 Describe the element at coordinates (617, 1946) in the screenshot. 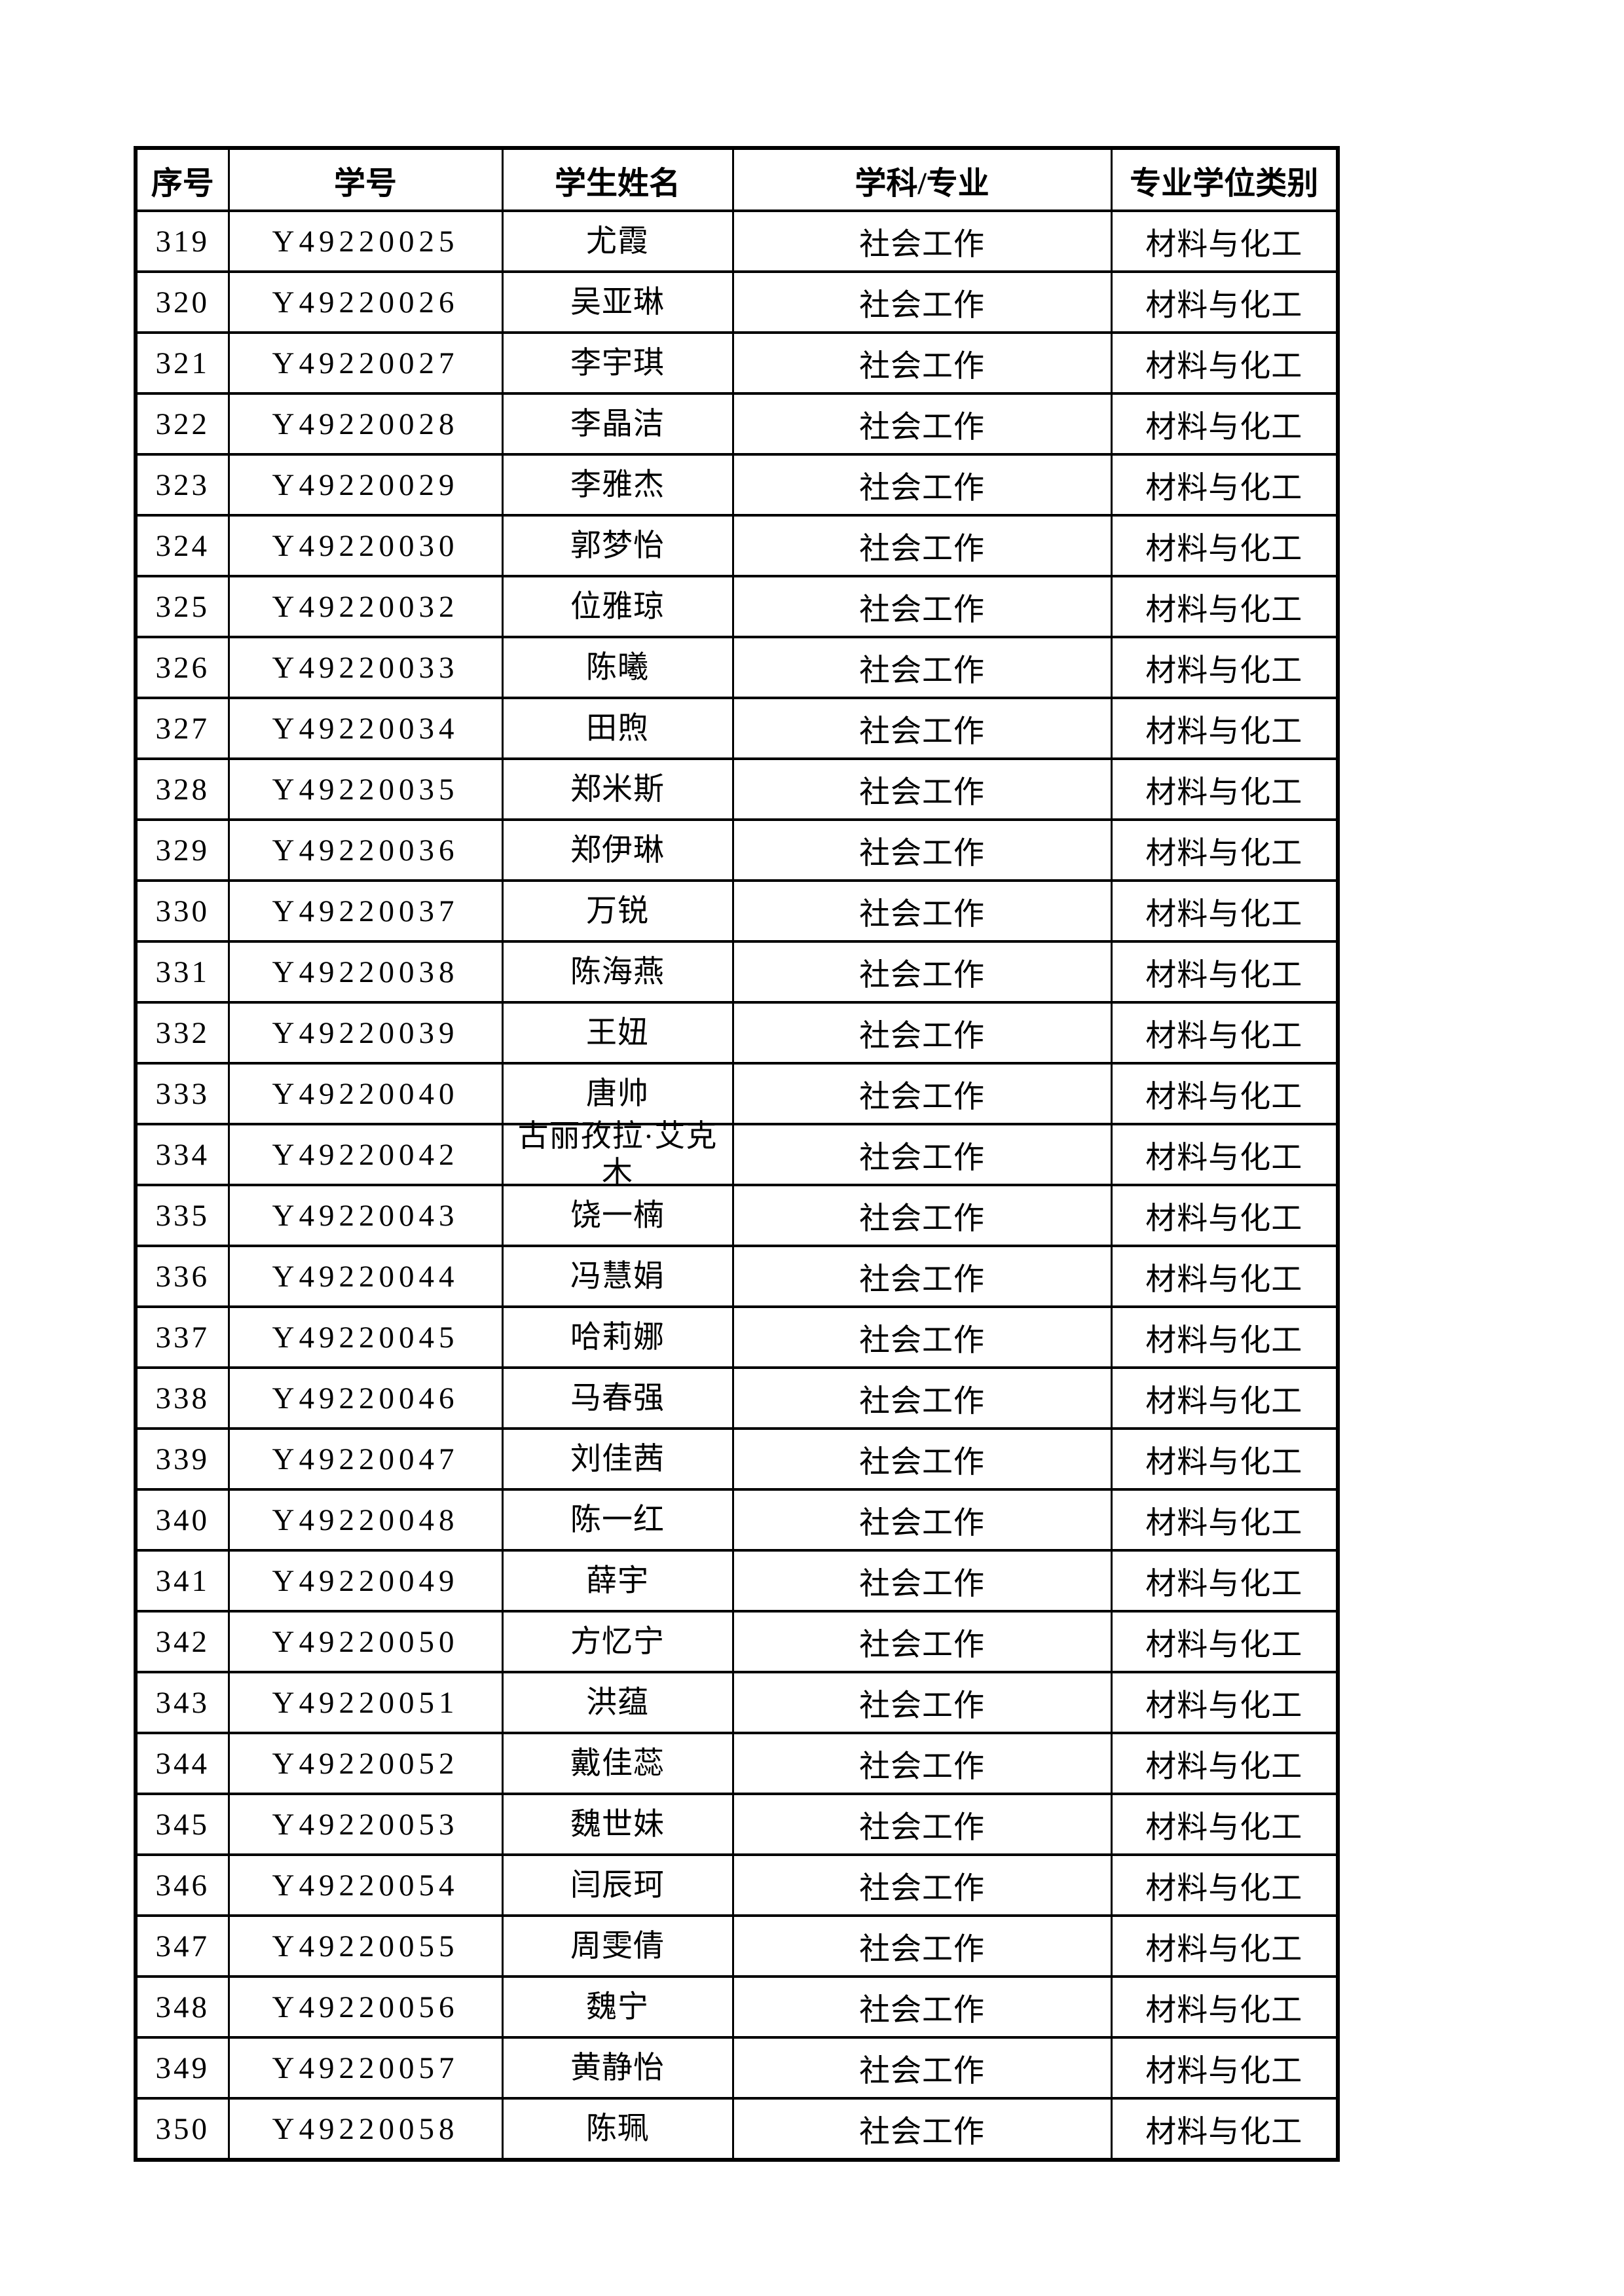

I see `cell-student-name-text: 周雯倩` at that location.